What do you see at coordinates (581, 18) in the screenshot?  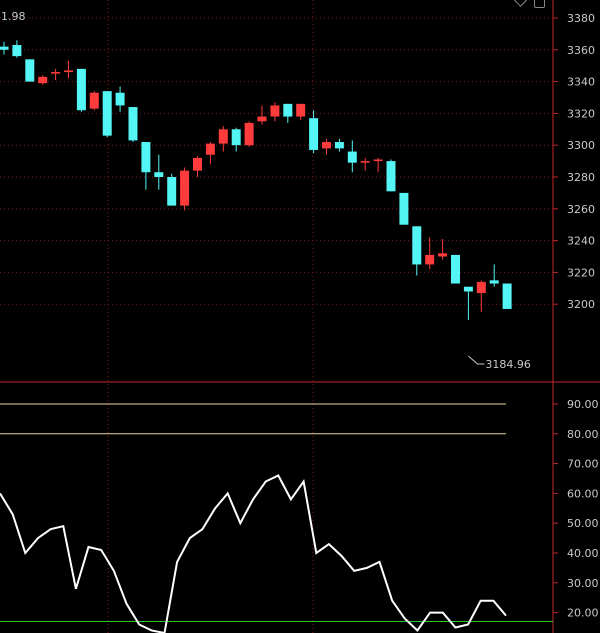 I see `price-tick-label: 3380` at bounding box center [581, 18].